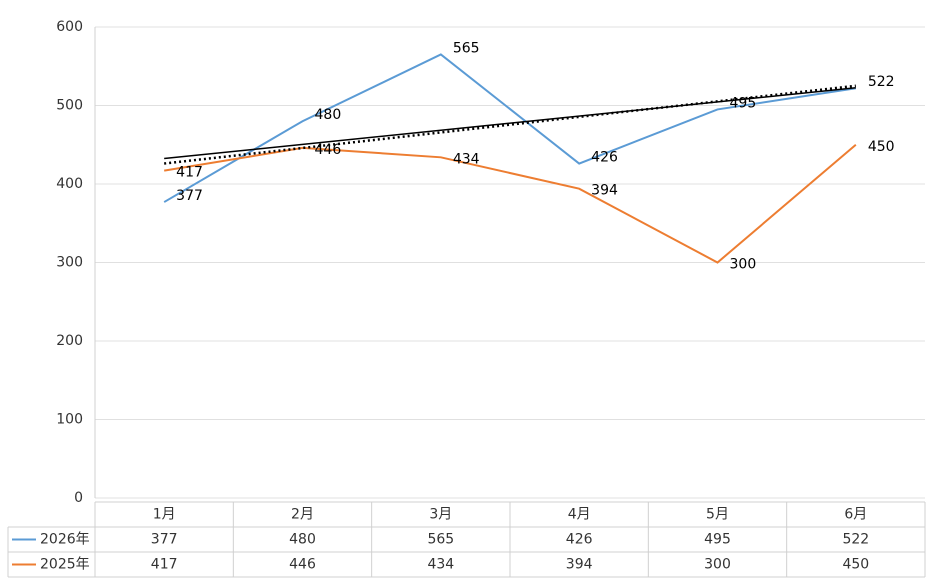 This screenshot has width=933, height=583. I want to click on table-value: 495, so click(717, 540).